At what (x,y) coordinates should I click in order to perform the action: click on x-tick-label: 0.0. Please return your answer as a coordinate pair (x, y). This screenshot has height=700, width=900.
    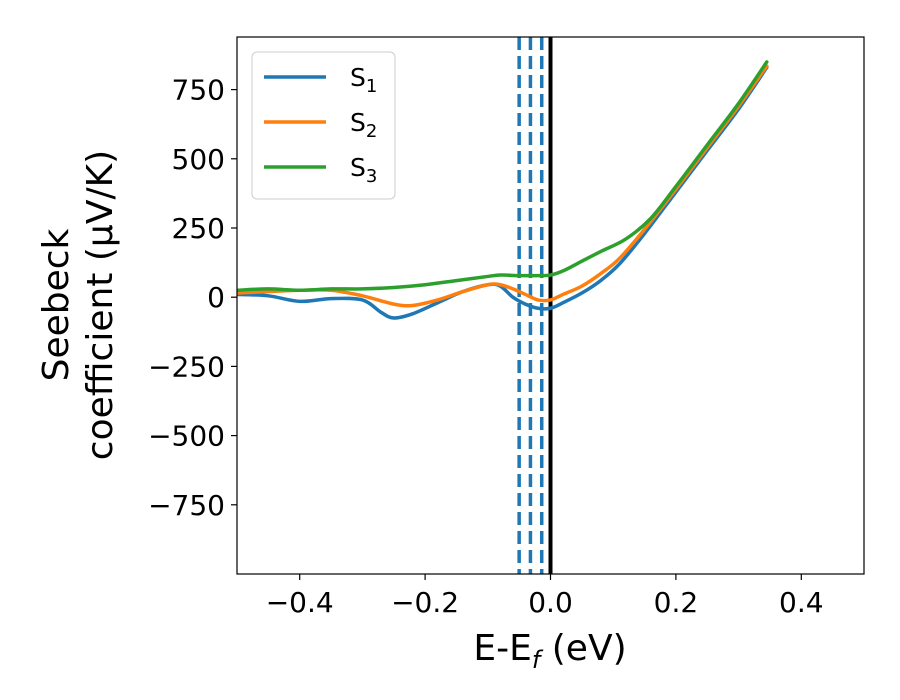
    Looking at the image, I should click on (550, 602).